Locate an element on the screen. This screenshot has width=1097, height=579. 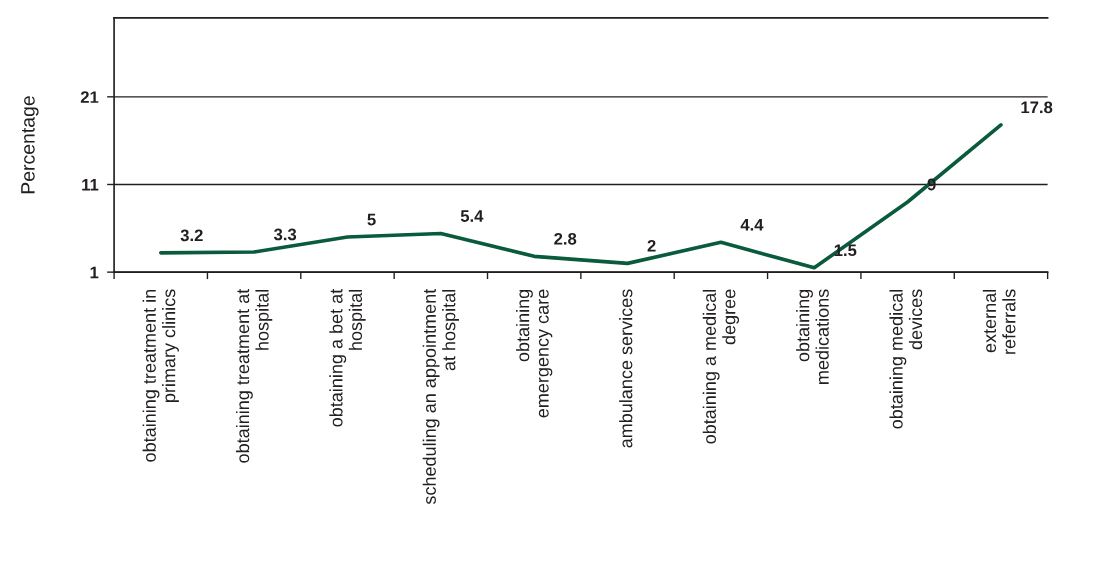
data-label: 2.8 is located at coordinates (565, 238).